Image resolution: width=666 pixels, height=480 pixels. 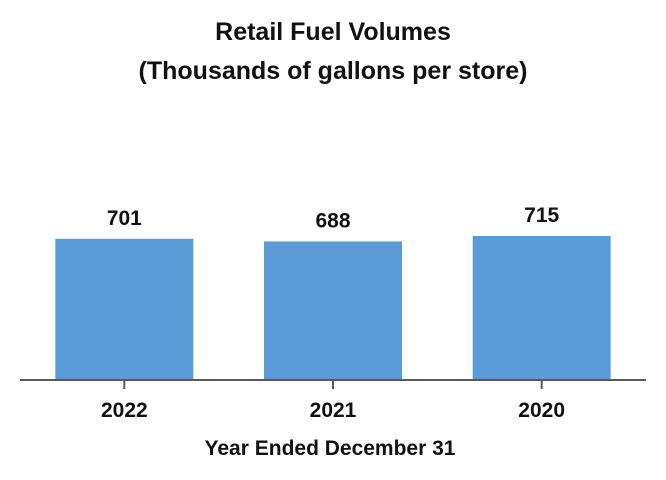 I want to click on value-labels-group: 701 688 715, so click(x=333, y=218).